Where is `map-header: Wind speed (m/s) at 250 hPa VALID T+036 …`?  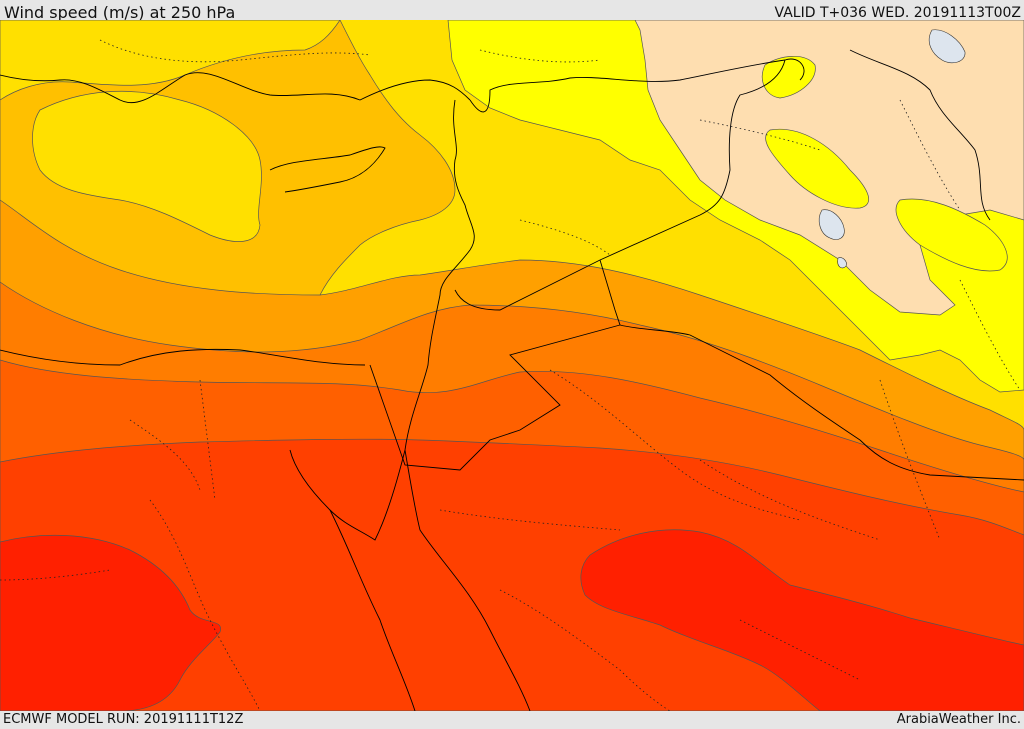 map-header: Wind speed (m/s) at 250 hPa VALID T+036 … is located at coordinates (512, 11).